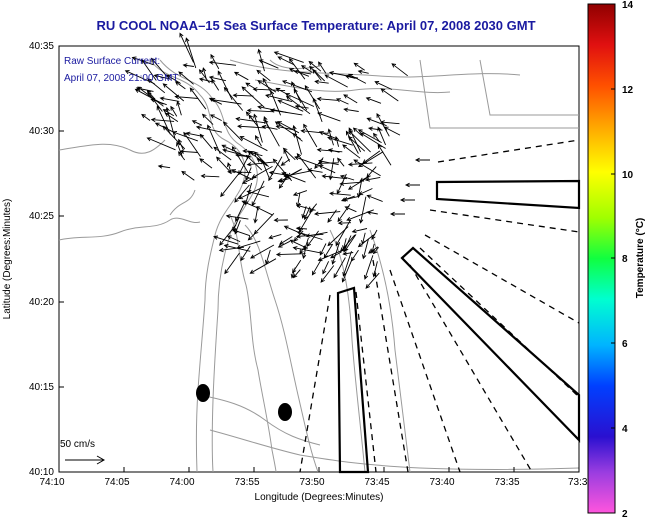  Describe the element at coordinates (319, 497) in the screenshot. I see `x-axis-label: Longitude (Degrees:Minutes)` at that location.